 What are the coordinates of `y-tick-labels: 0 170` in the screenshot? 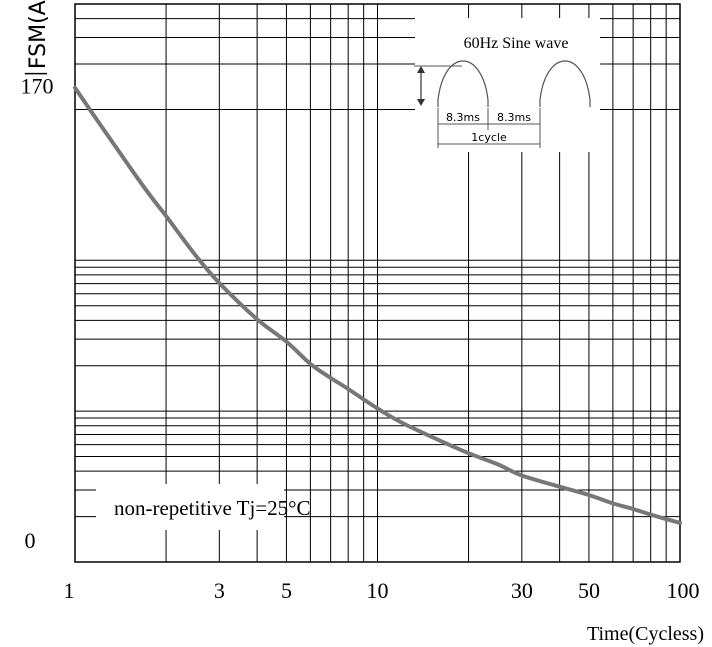 It's located at (37, 313).